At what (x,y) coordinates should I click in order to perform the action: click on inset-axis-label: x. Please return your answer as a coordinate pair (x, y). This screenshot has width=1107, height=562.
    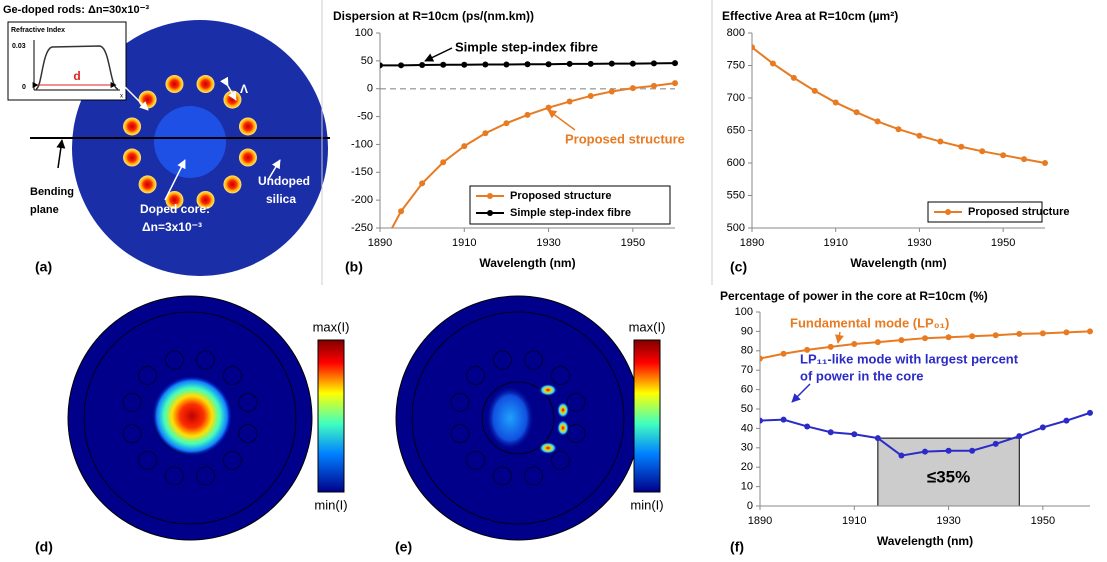
    Looking at the image, I should click on (121, 97).